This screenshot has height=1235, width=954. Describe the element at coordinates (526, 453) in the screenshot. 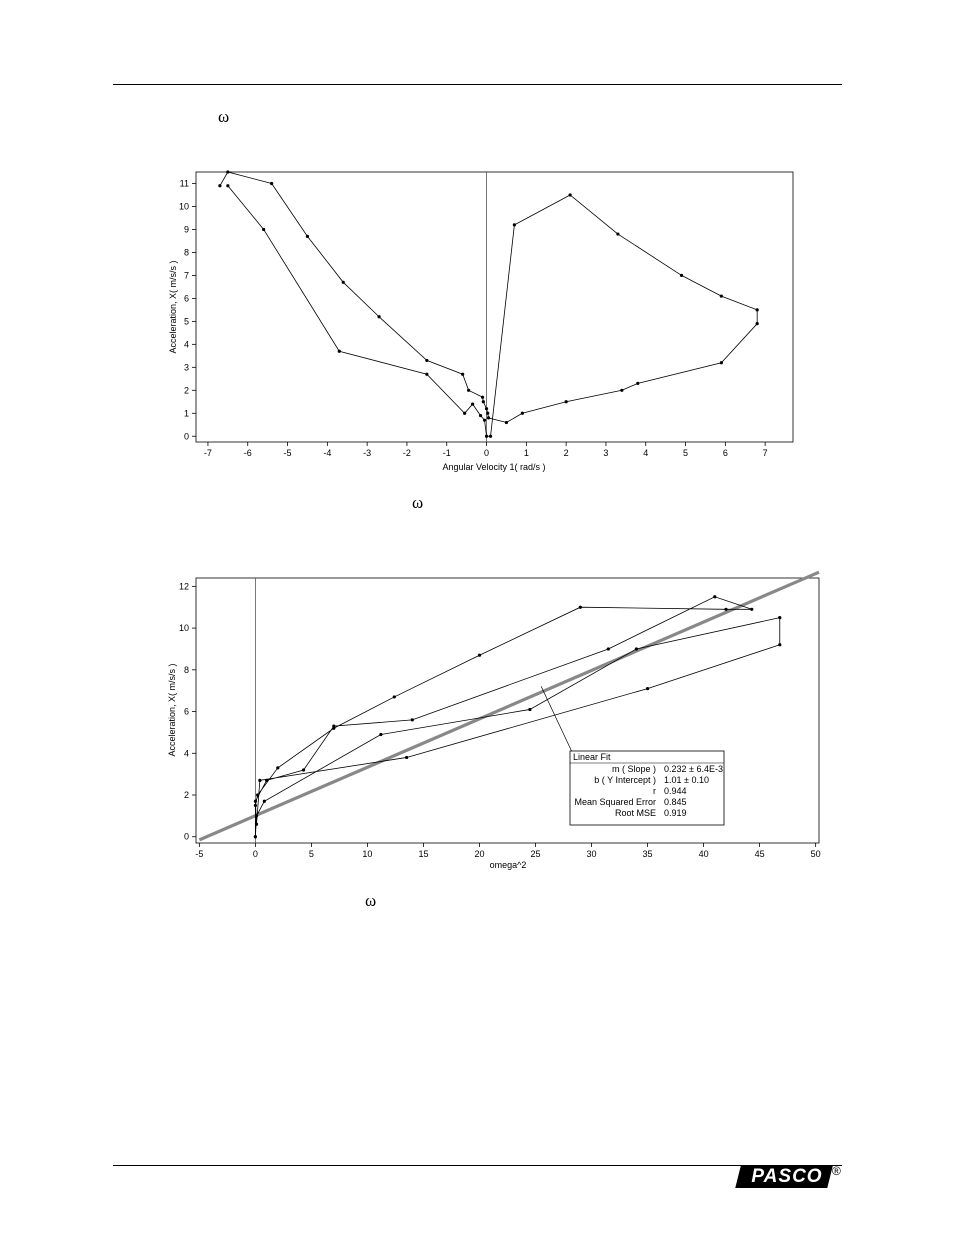

I see `x-tick-label: 1` at that location.